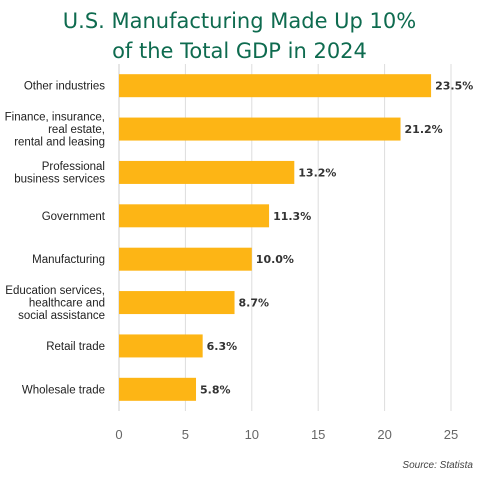  What do you see at coordinates (275, 259) in the screenshot?
I see `value-label-4: 10.0%` at bounding box center [275, 259].